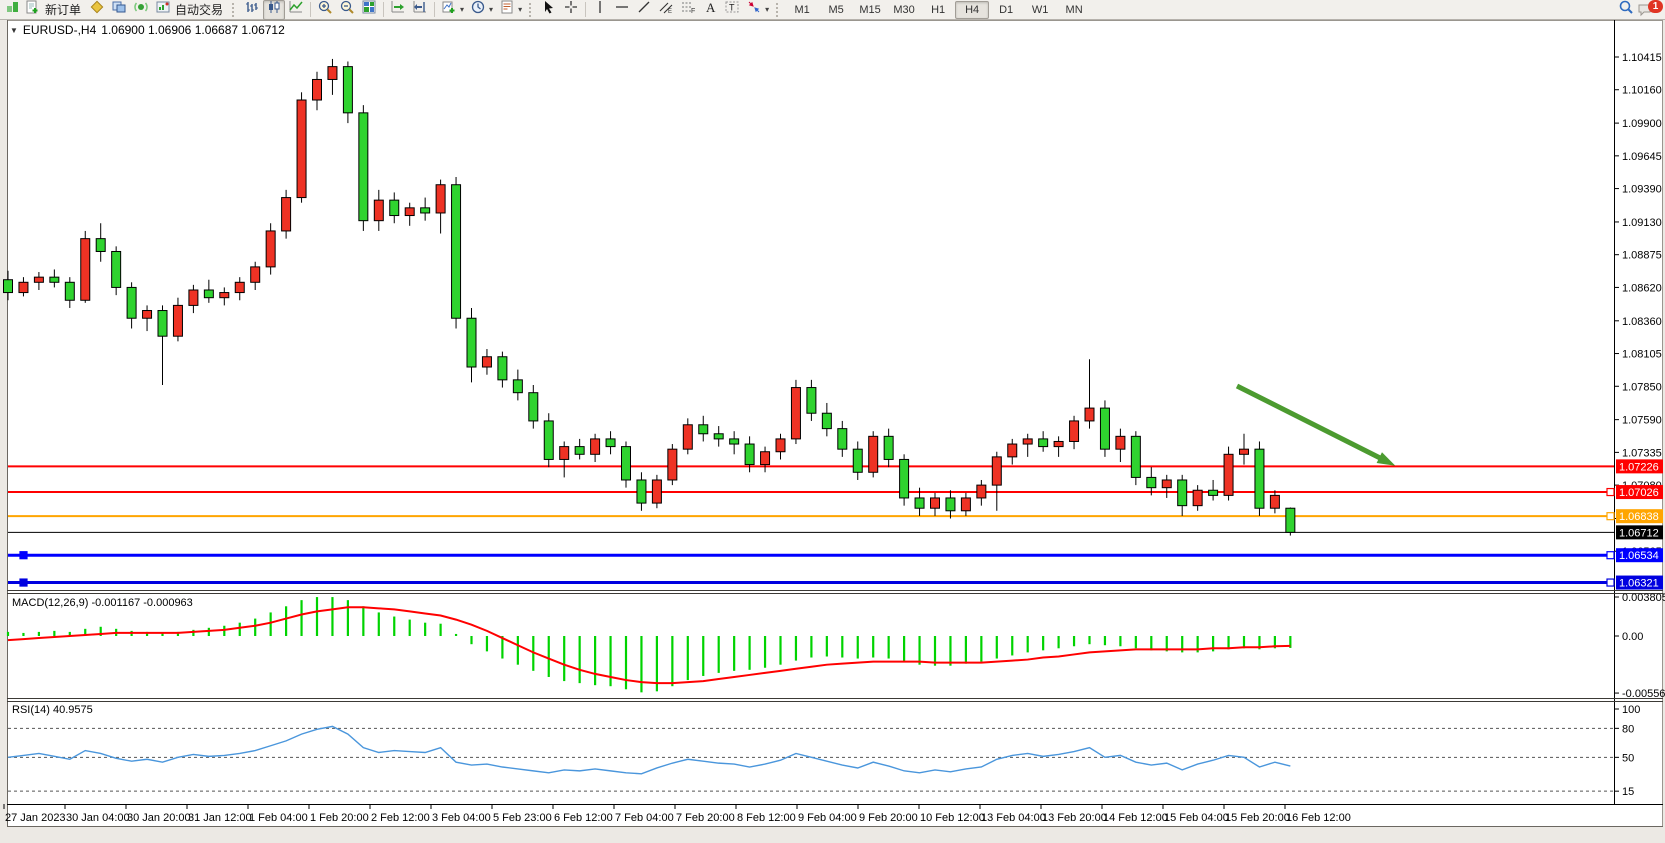 The width and height of the screenshot is (1665, 843). I want to click on timeframe-button-m30: M30, so click(904, 9).